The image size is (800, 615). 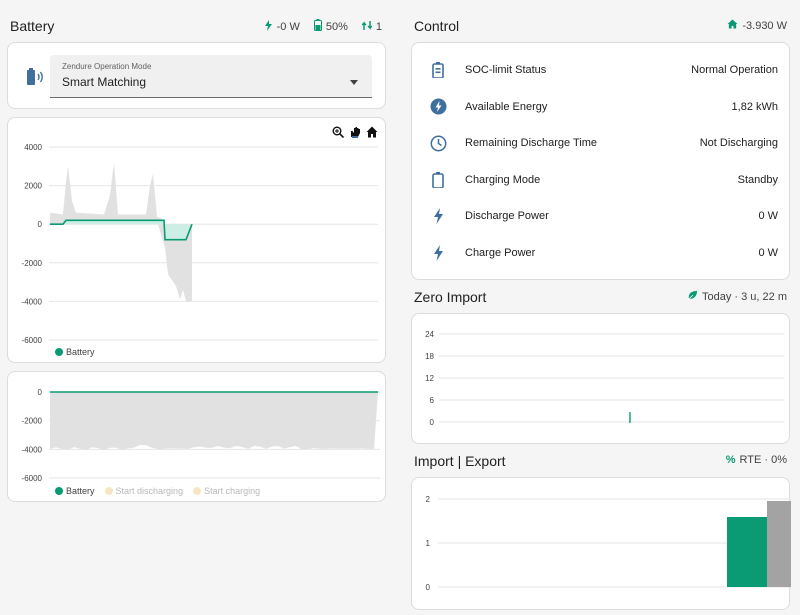 I want to click on transfer-icon, so click(x=367, y=27).